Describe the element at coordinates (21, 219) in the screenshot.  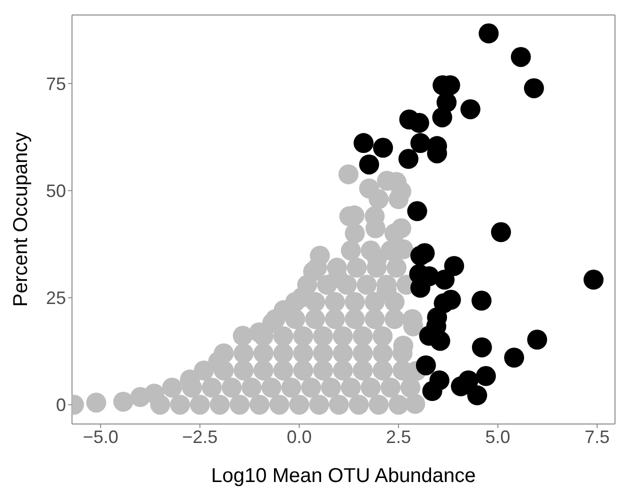
I see `y-axis-title: Percent Occupancy` at that location.